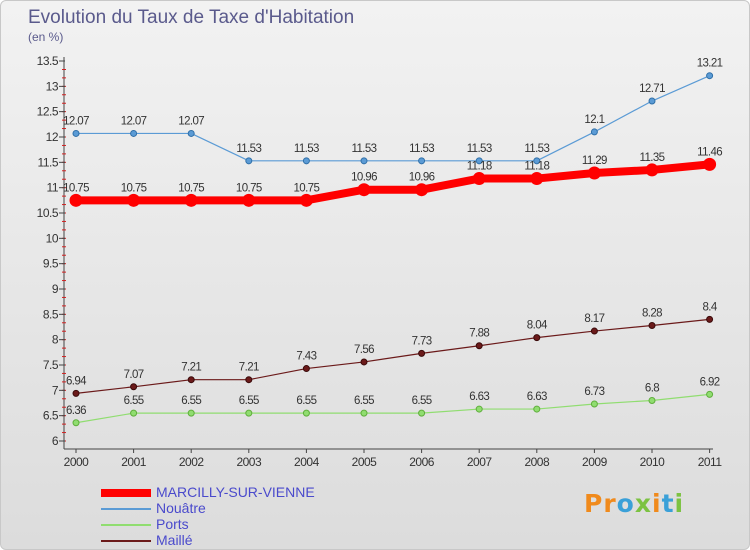 This screenshot has width=750, height=550. What do you see at coordinates (594, 319) in the screenshot?
I see `data-label: 8.17` at bounding box center [594, 319].